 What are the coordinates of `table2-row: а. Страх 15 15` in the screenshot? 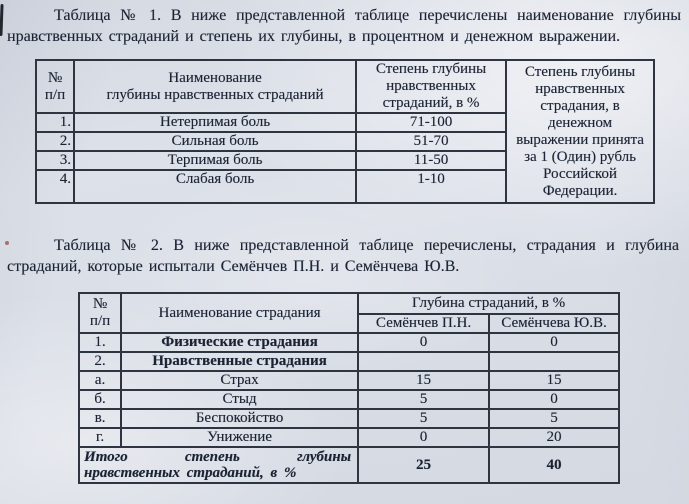 It's located at (349, 380).